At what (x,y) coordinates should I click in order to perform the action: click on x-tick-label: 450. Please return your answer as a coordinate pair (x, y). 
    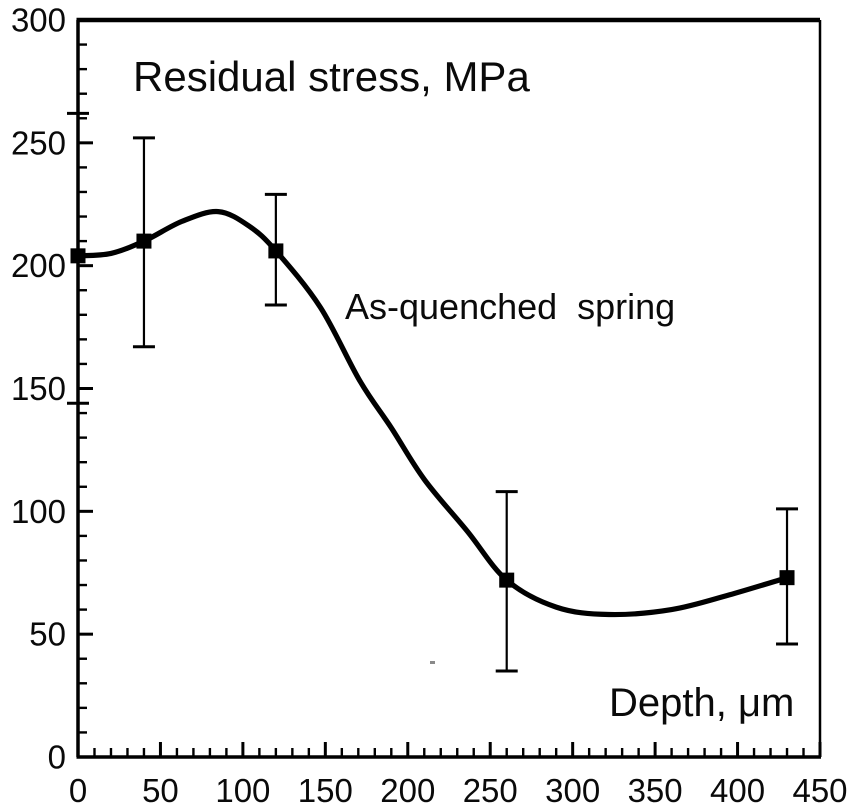
    Looking at the image, I should click on (819, 790).